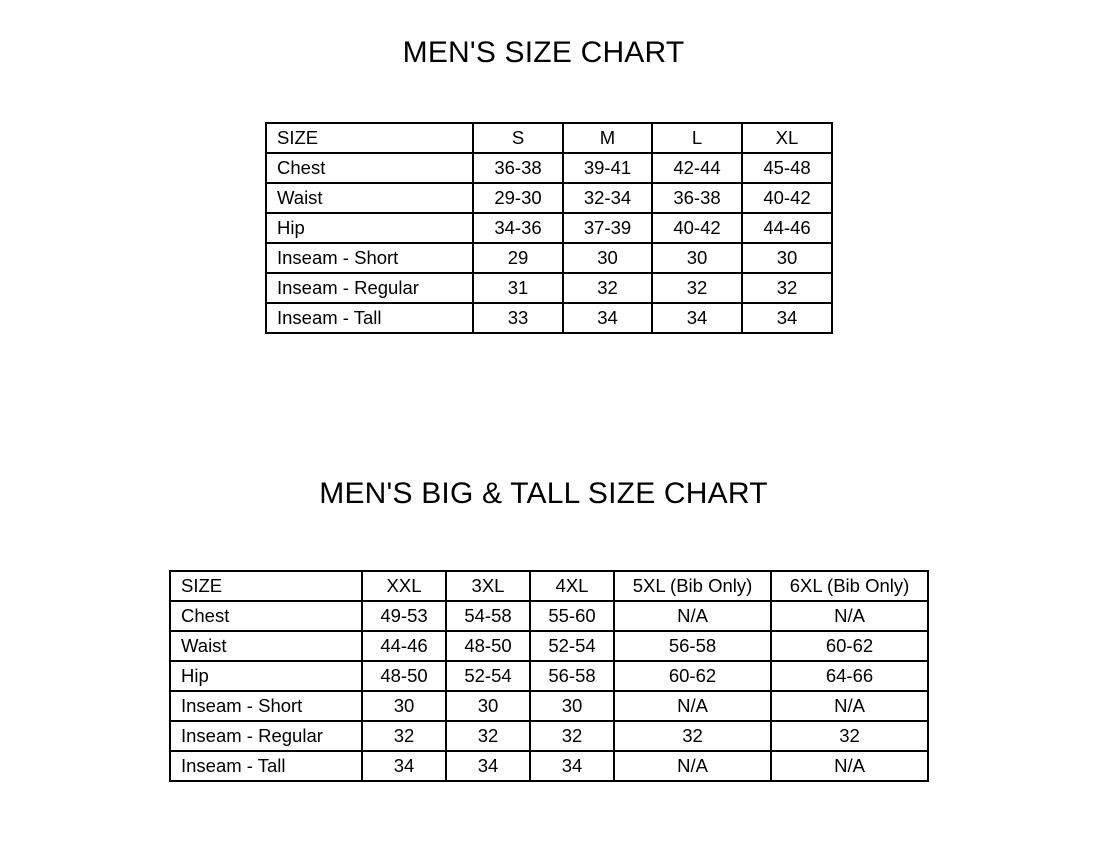 This screenshot has height=857, width=1105. I want to click on table-cell: 37-39, so click(607, 228).